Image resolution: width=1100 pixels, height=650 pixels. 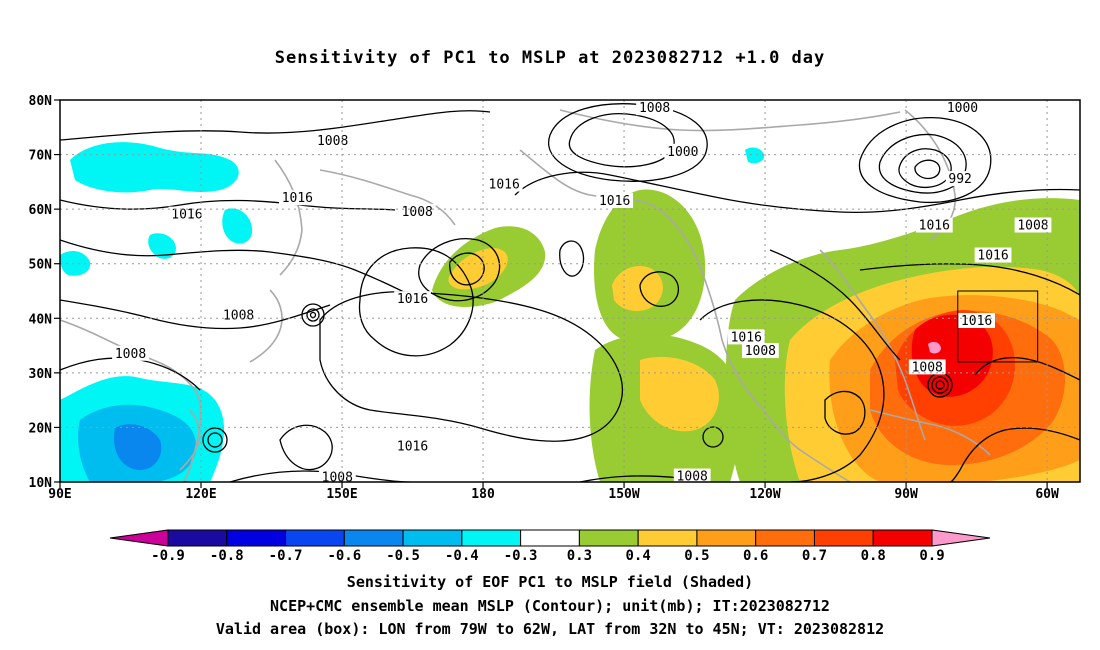 What do you see at coordinates (41, 156) in the screenshot?
I see `lat-tick-label: 70N` at bounding box center [41, 156].